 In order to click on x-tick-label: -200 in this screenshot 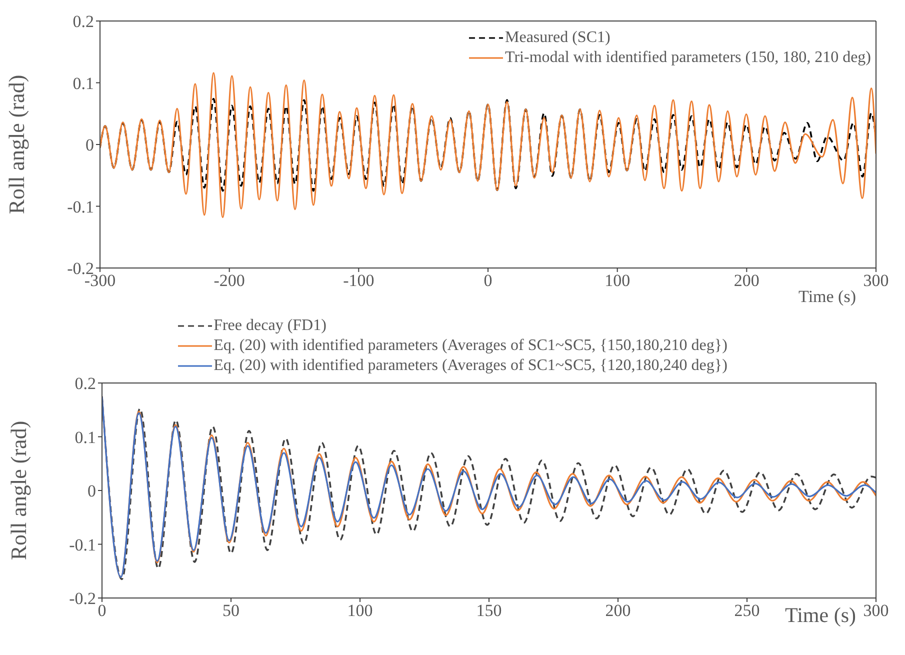, I will do `click(229, 280)`.